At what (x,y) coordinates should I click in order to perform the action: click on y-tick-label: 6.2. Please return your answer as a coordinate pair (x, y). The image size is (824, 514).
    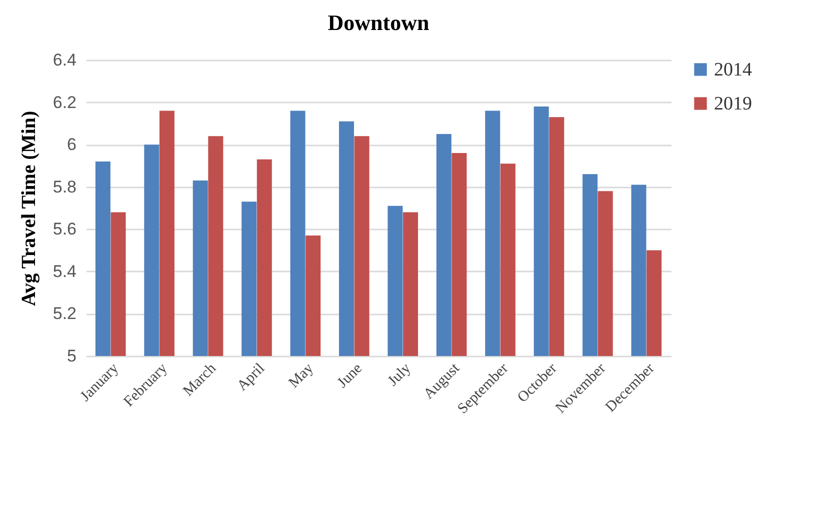
    Looking at the image, I should click on (64, 102).